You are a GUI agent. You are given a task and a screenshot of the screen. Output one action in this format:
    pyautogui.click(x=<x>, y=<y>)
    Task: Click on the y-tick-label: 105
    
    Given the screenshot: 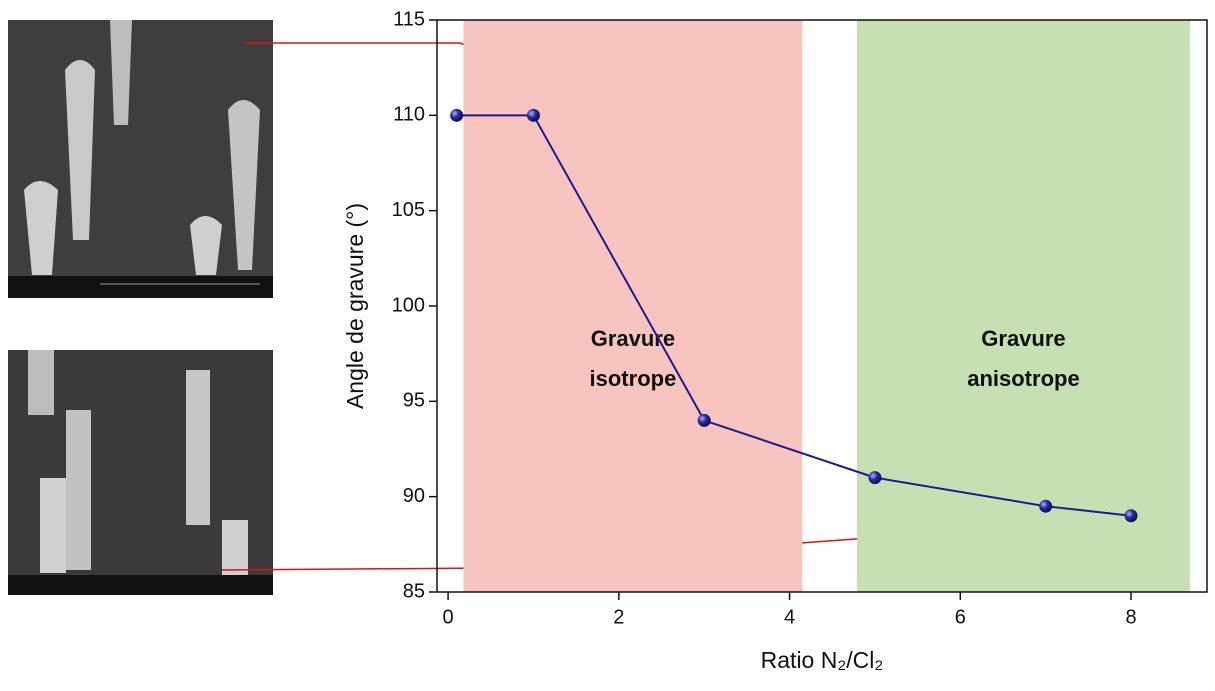 What is the action you would take?
    pyautogui.click(x=408, y=210)
    